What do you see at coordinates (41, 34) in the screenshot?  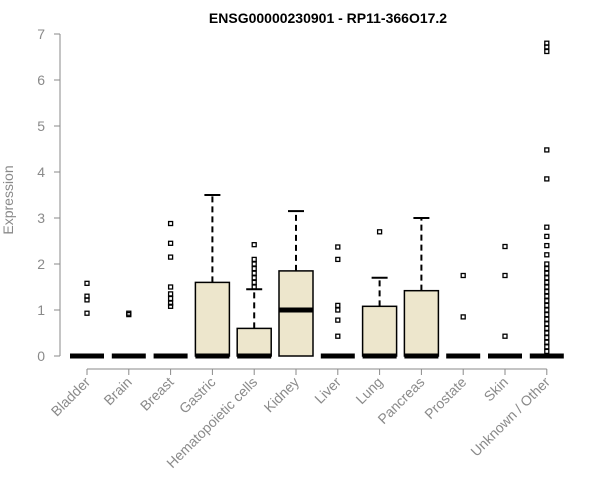 I see `y-tick-label: 7` at bounding box center [41, 34].